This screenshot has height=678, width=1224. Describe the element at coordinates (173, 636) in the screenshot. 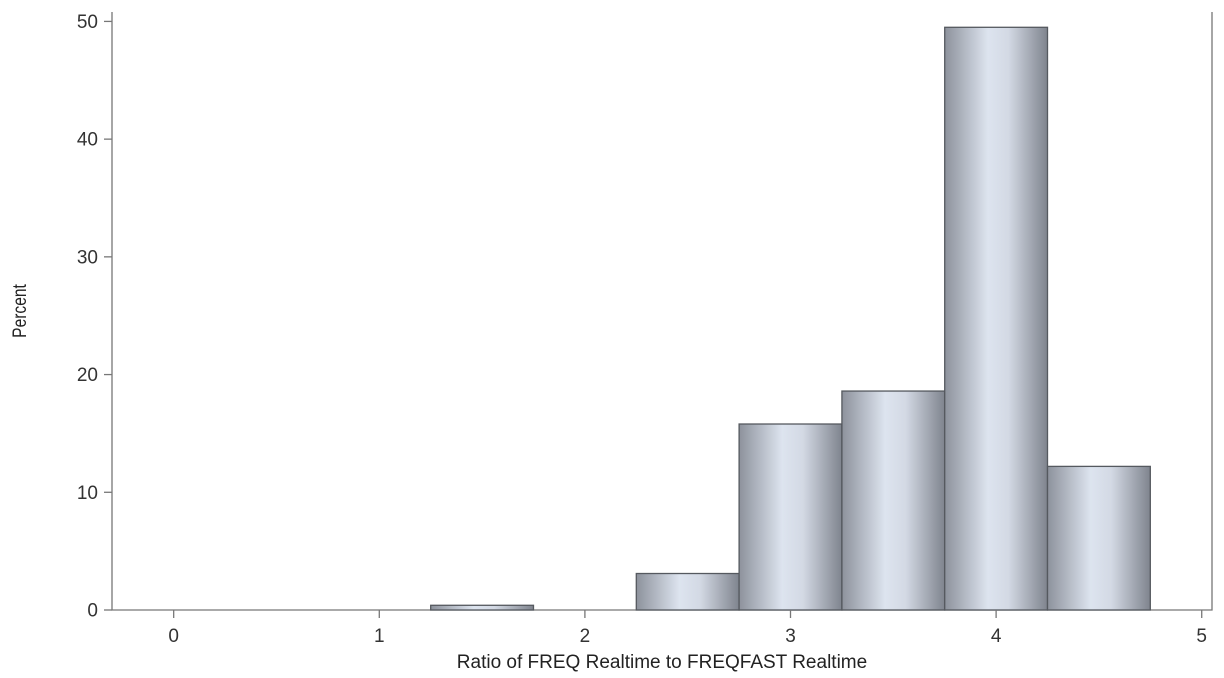

I see `x-tick-label: 0` at that location.